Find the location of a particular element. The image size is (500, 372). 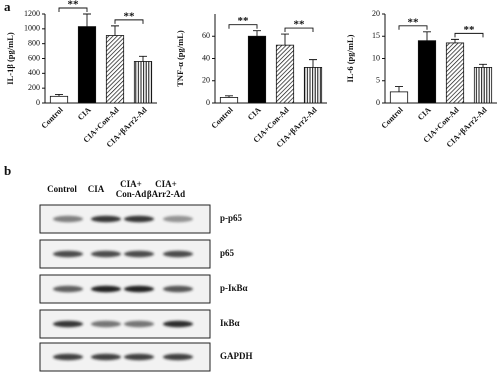

panel-label: b is located at coordinates (7, 170).